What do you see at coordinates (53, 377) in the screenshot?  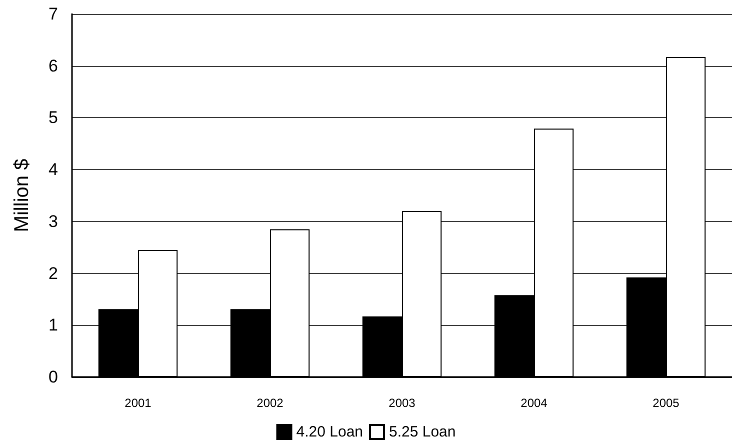 I see `y-tick-label: 0` at bounding box center [53, 377].